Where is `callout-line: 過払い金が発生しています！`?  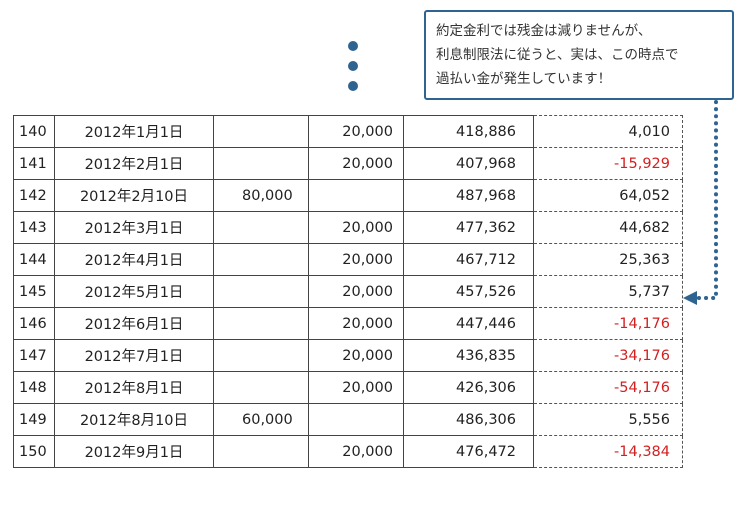
callout-line: 過払い金が発生しています！ is located at coordinates (524, 79).